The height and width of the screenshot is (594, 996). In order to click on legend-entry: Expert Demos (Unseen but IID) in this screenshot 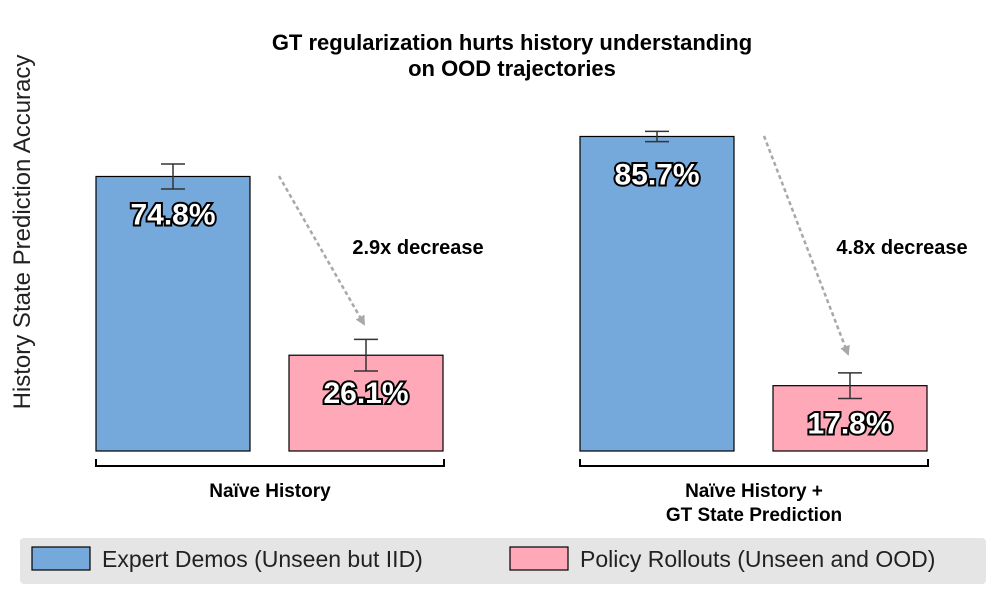, I will do `click(262, 559)`.